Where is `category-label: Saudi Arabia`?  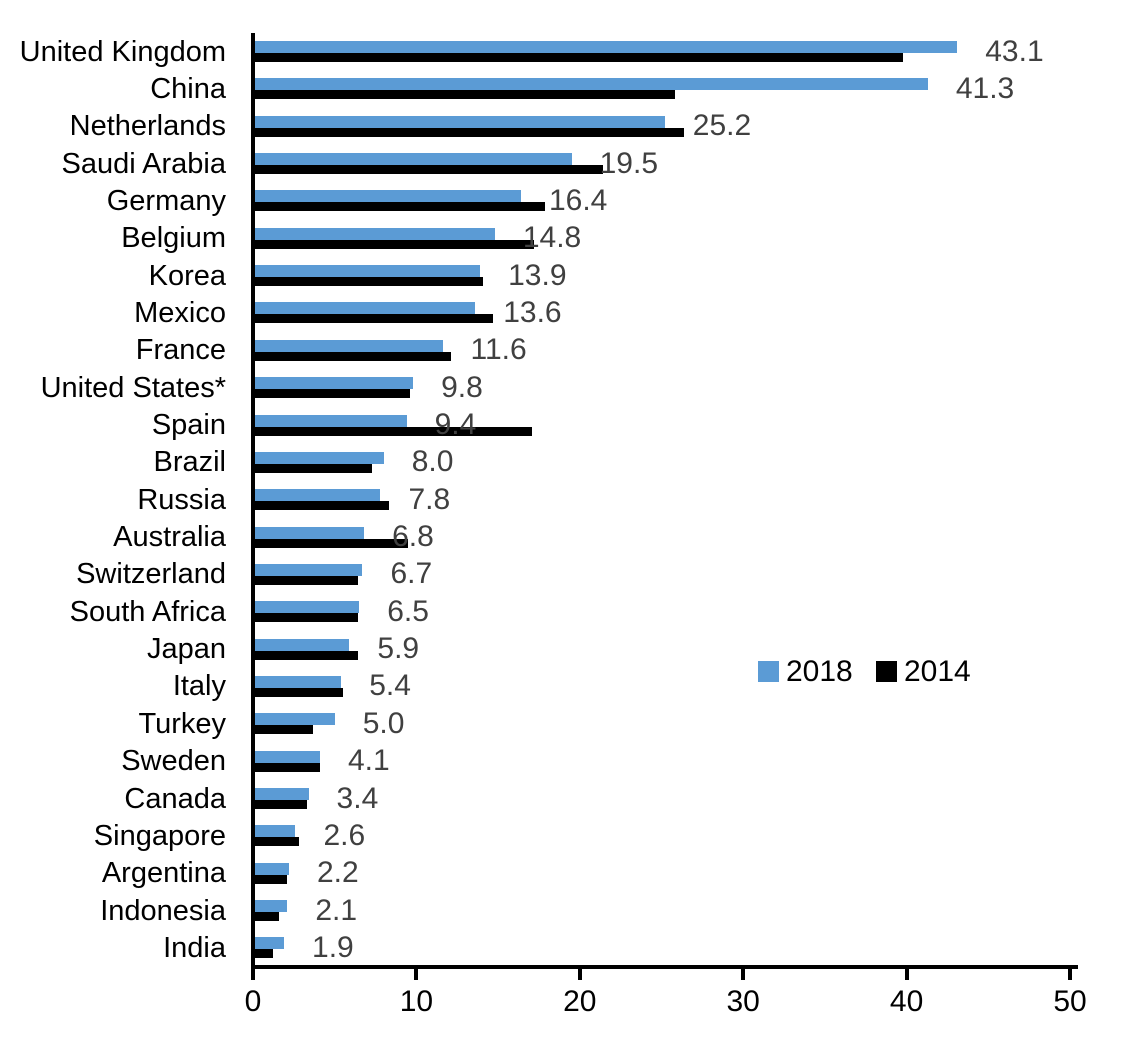
category-label: Saudi Arabia is located at coordinates (143, 163).